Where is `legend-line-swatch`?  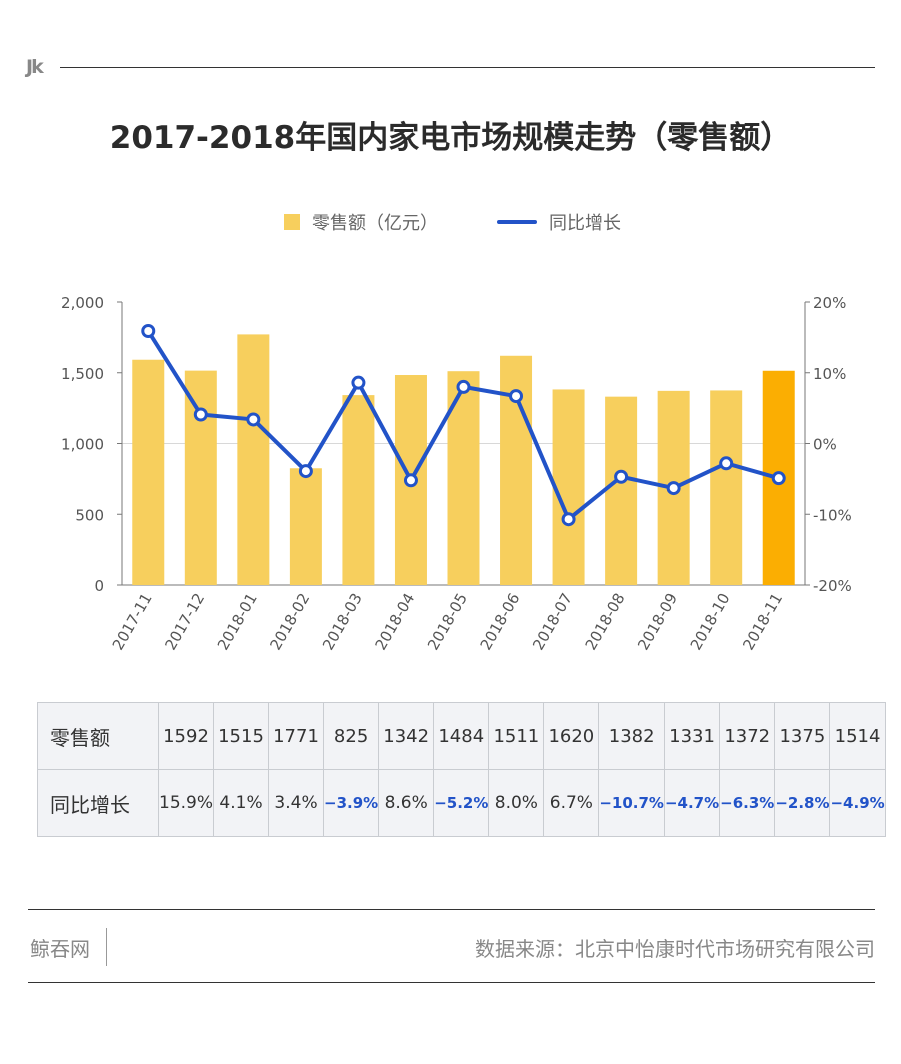 legend-line-swatch is located at coordinates (517, 222).